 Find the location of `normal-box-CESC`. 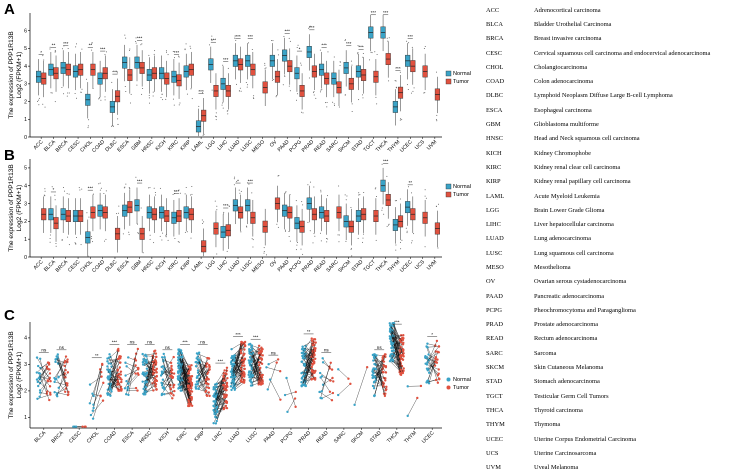

normal-box-CESC is located at coordinates (75, 221).